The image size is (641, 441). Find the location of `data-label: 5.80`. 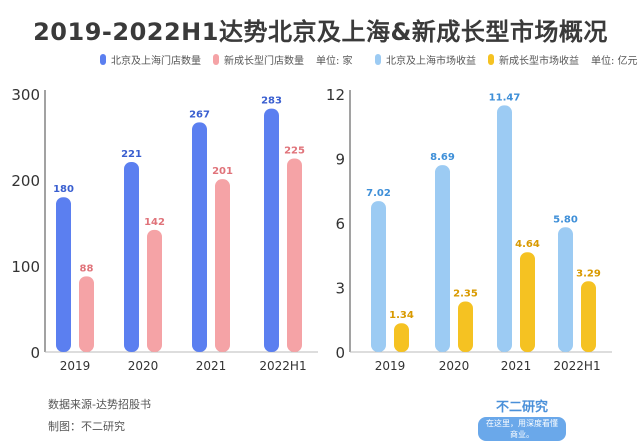

data-label: 5.80 is located at coordinates (565, 219).